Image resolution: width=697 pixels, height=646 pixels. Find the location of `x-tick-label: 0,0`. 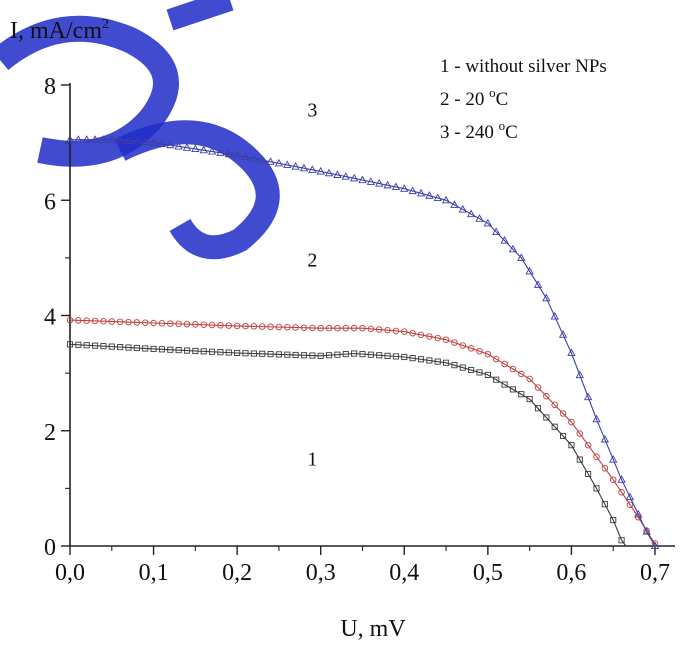

x-tick-label: 0,0 is located at coordinates (70, 573).